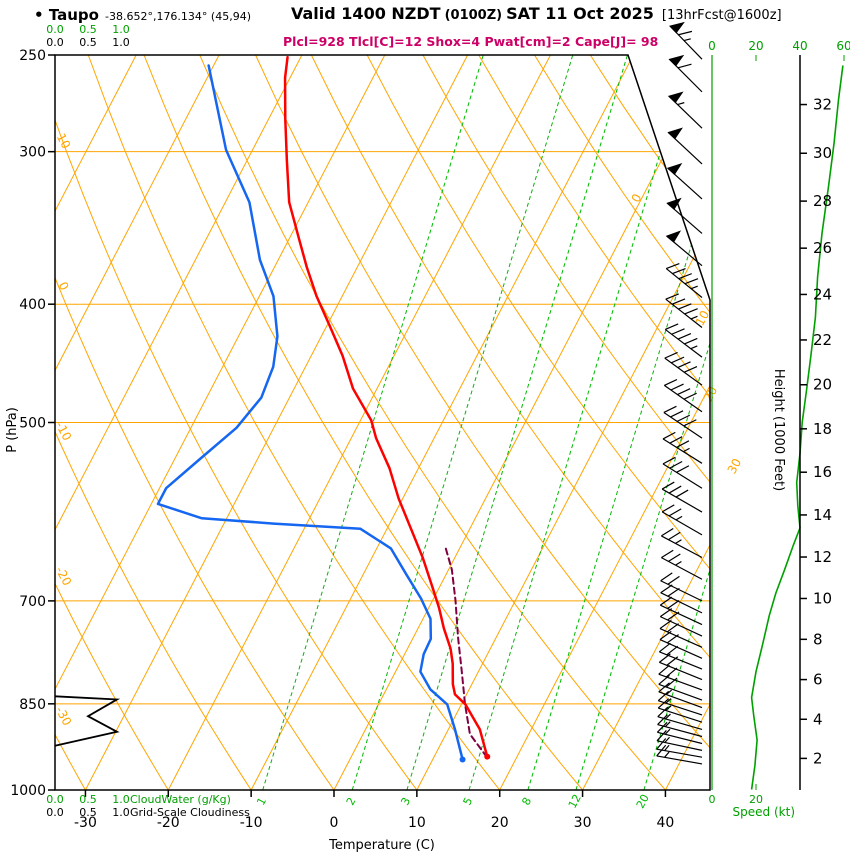 The image size is (850, 860). What do you see at coordinates (822, 340) in the screenshot?
I see `svg-text: 22` at bounding box center [822, 340].